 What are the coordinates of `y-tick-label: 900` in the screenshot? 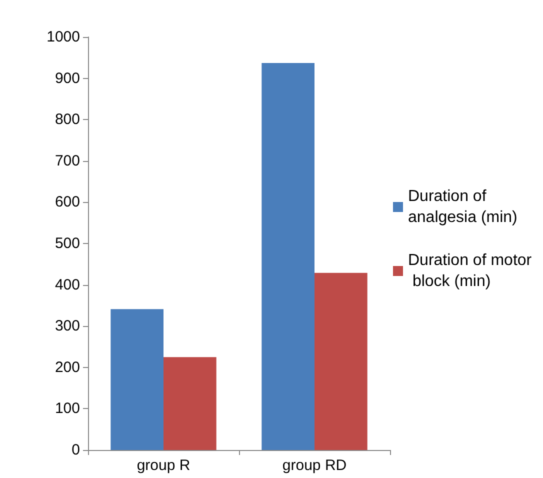 It's located at (67, 78).